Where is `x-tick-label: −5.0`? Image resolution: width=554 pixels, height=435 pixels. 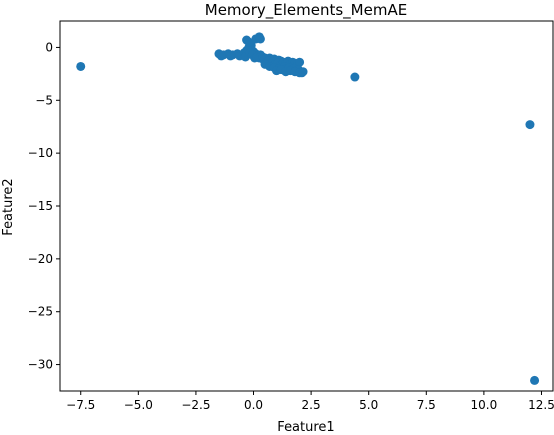 x-tick-label: −5.0 is located at coordinates (138, 405).